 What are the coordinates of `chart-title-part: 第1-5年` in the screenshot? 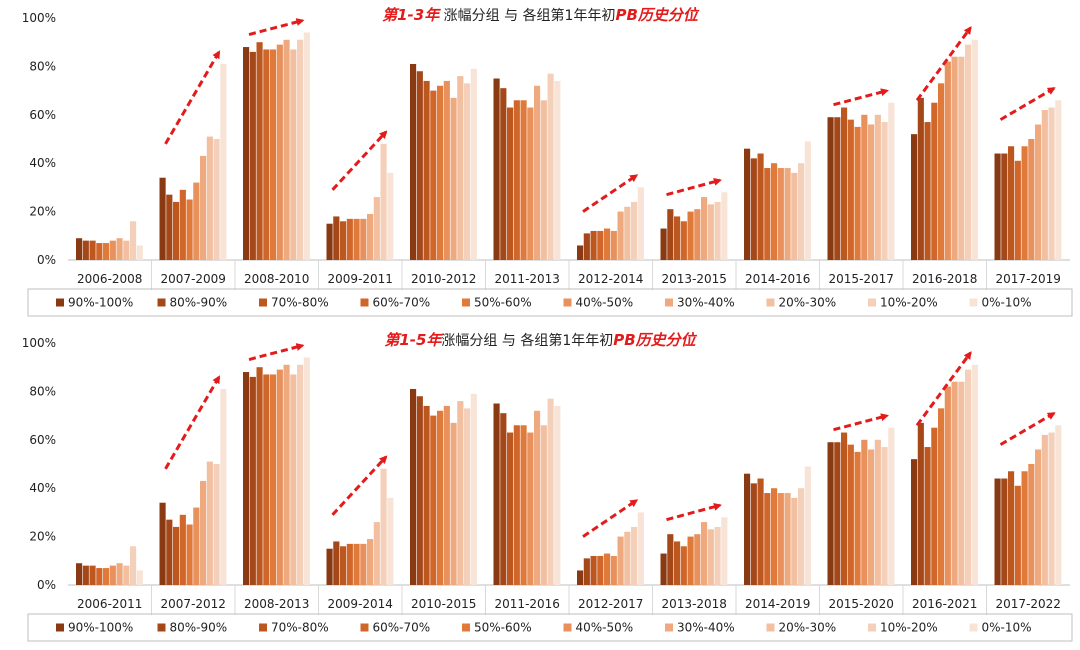 It's located at (413, 340).